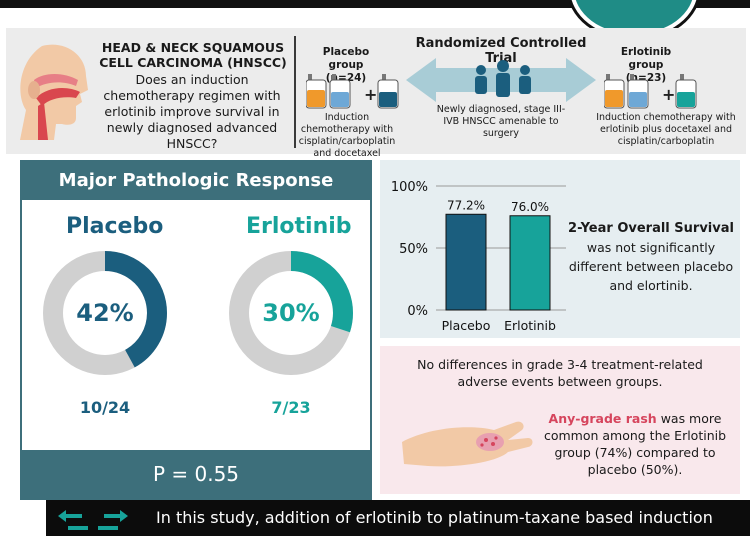 The image size is (750, 536). I want to click on top-bar, so click(375, 4).